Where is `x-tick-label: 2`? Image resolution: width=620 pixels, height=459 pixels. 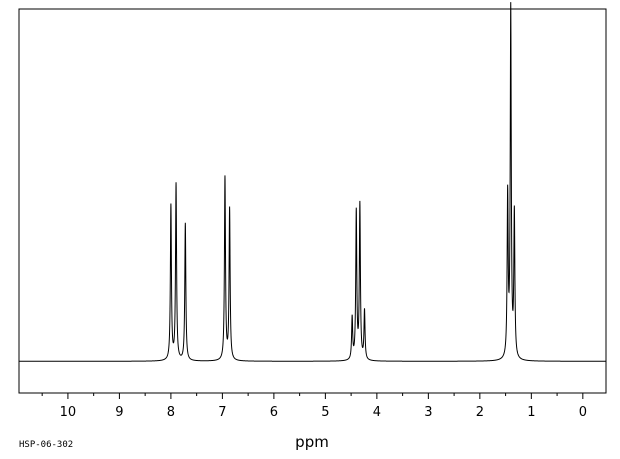 x-tick-label: 2 is located at coordinates (480, 412).